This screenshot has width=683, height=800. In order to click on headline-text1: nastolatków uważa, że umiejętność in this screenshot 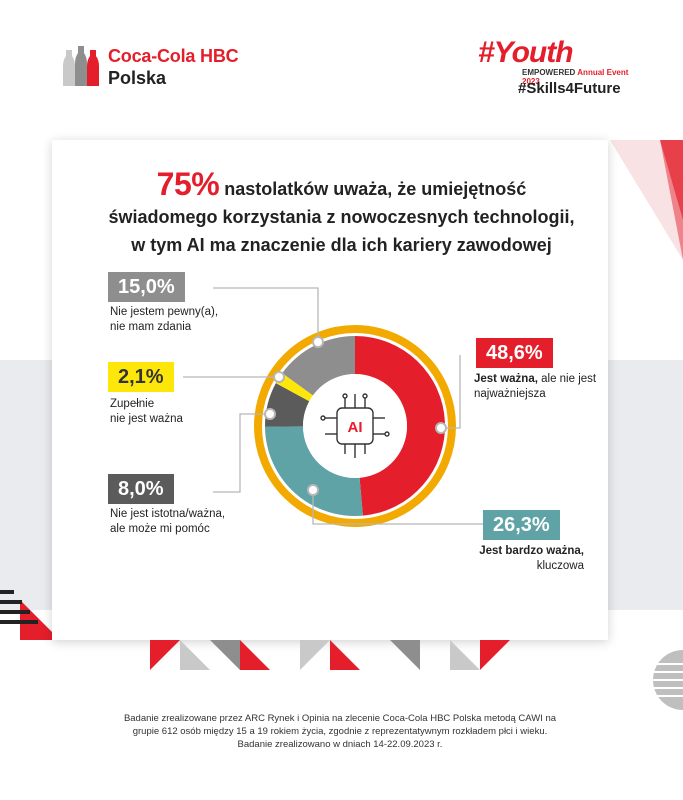, I will do `click(375, 189)`.